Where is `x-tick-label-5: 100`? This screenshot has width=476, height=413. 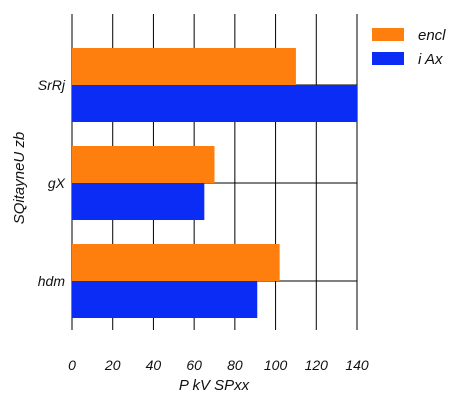
x-tick-label-5: 100 is located at coordinates (276, 365).